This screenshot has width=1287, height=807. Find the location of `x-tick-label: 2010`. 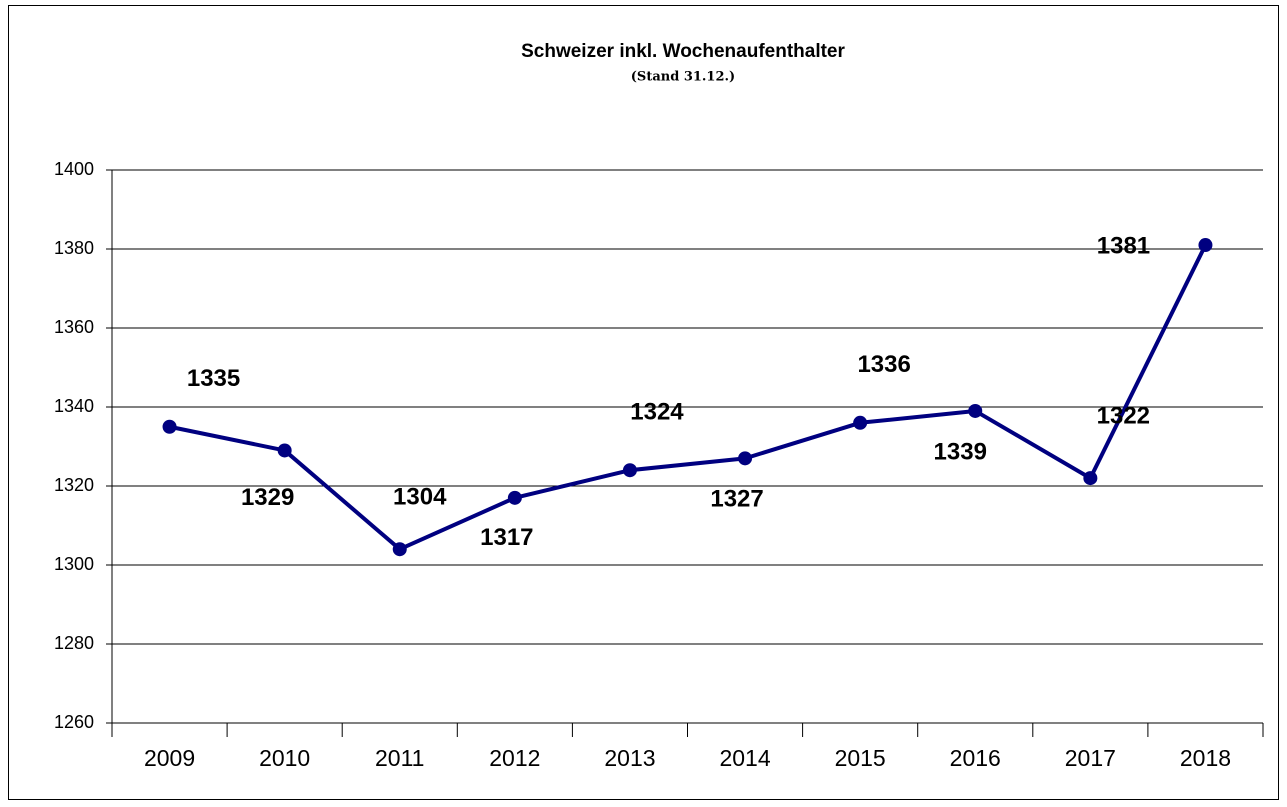

x-tick-label: 2010 is located at coordinates (284, 758).